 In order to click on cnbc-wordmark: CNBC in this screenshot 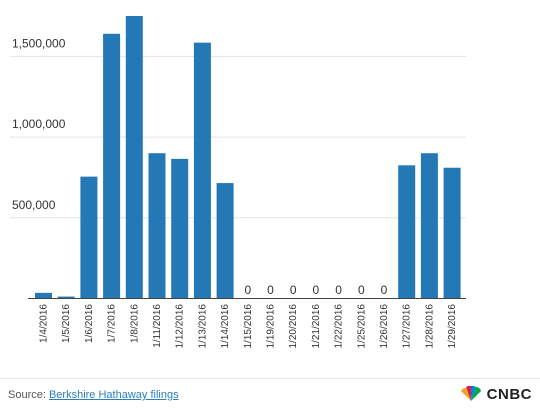, I will do `click(509, 394)`.